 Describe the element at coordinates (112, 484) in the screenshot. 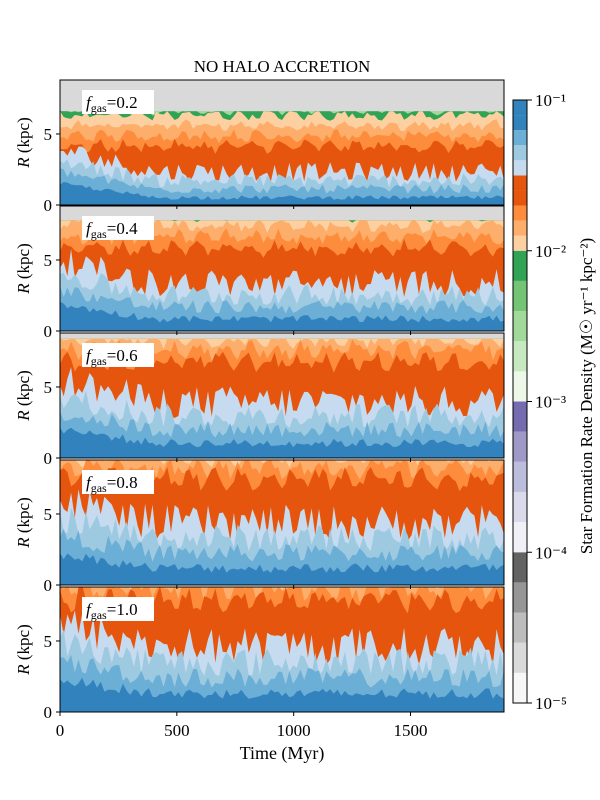

I see `svg-text: fgas=0.8` at that location.